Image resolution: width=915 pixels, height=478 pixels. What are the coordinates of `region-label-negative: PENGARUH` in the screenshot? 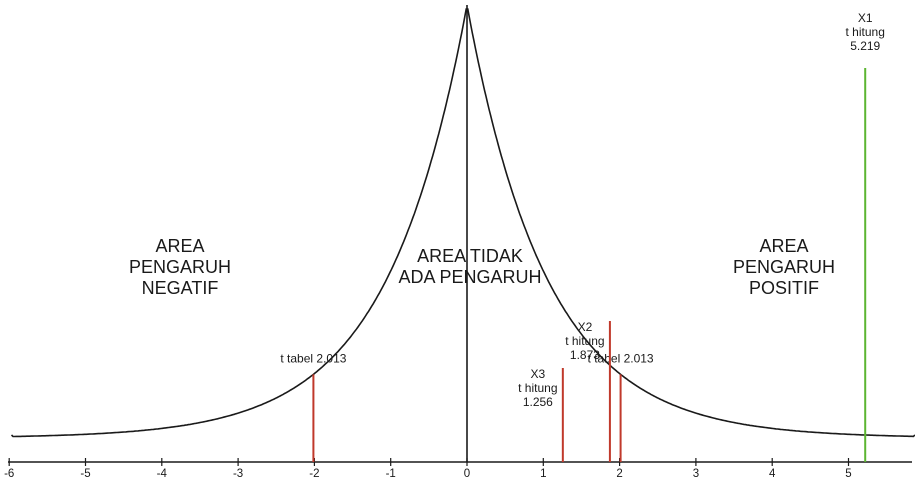 It's located at (180, 267).